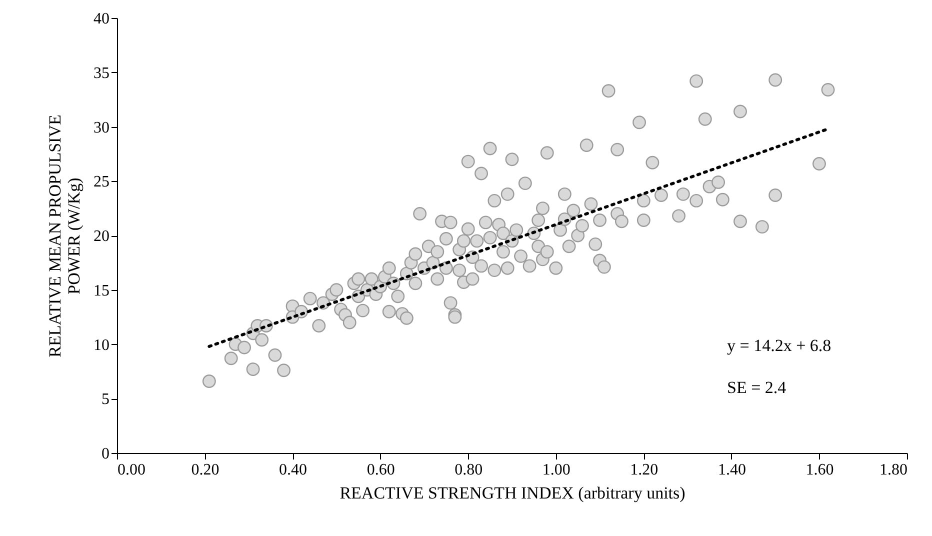  Describe the element at coordinates (556, 470) in the screenshot. I see `x-tick-label: 1.00` at that location.